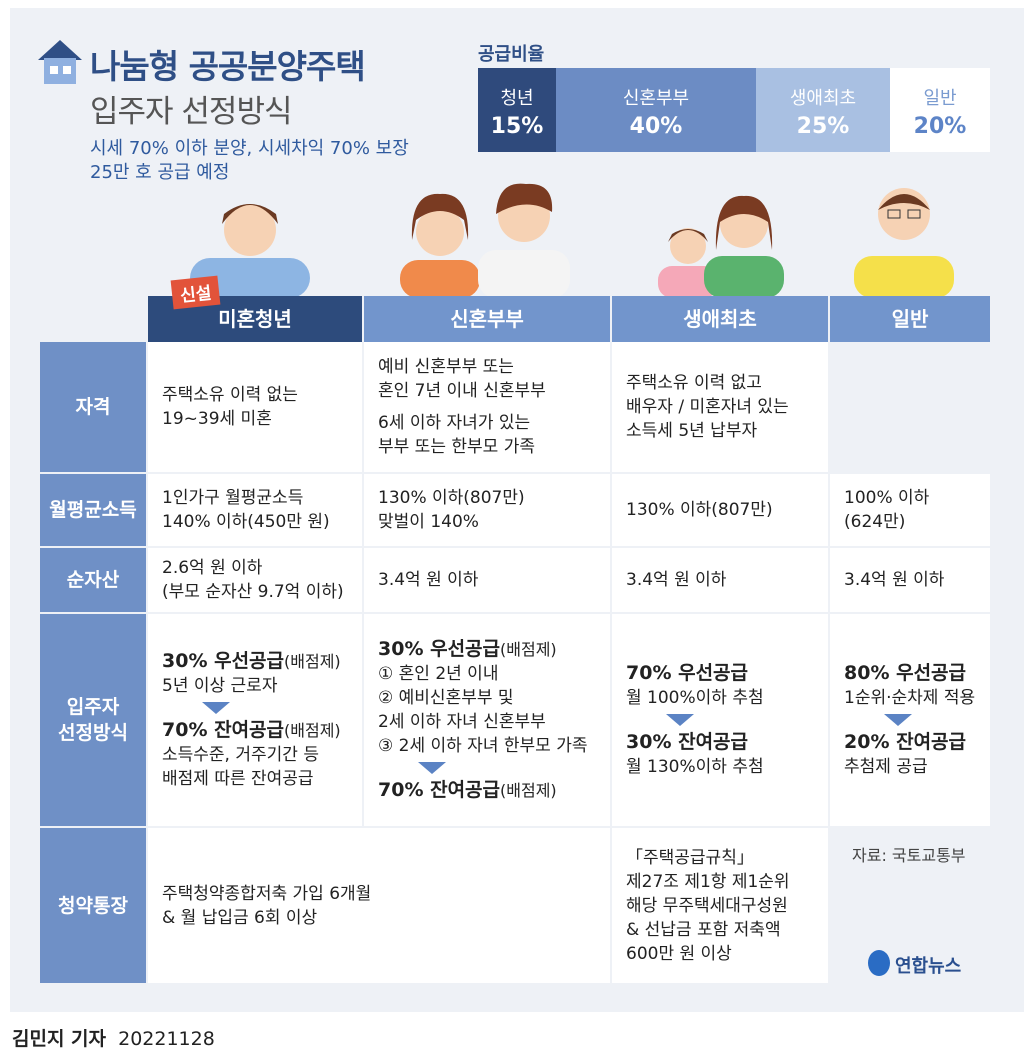 The width and height of the screenshot is (1034, 1062). What do you see at coordinates (223, 730) in the screenshot?
I see `emphasis: 70% 잔여공급` at bounding box center [223, 730].